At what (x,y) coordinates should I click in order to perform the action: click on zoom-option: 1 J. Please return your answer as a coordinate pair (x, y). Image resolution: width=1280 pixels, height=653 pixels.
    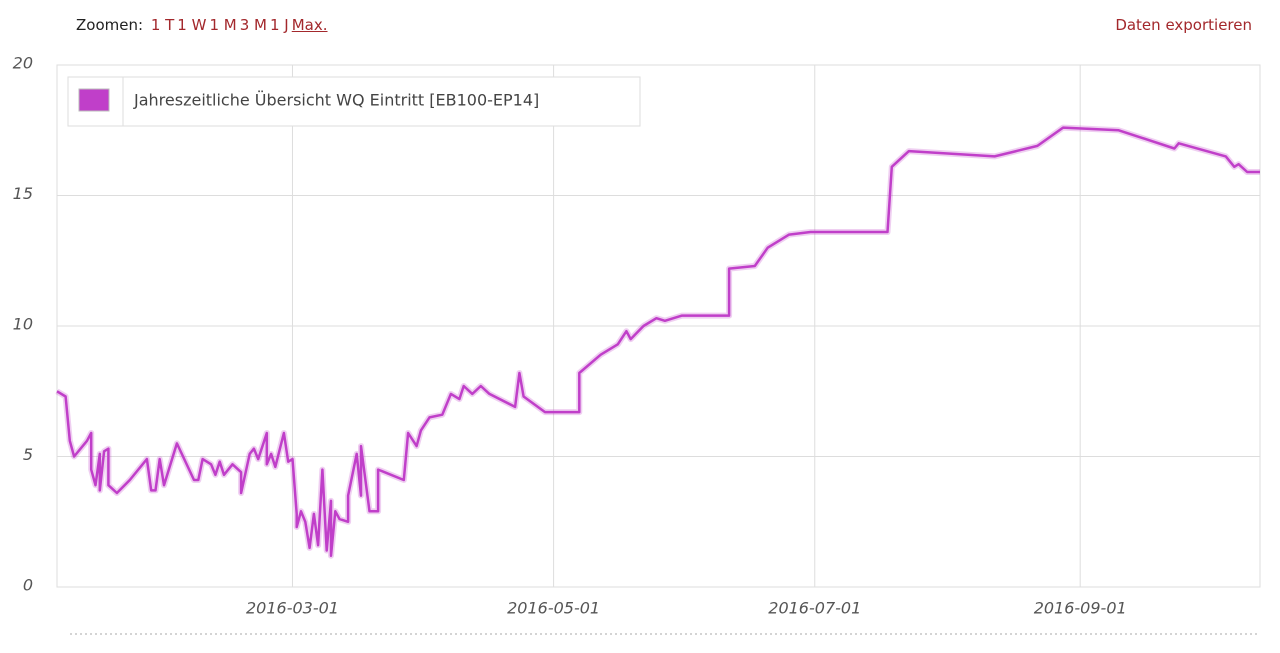
    Looking at the image, I should click on (279, 25).